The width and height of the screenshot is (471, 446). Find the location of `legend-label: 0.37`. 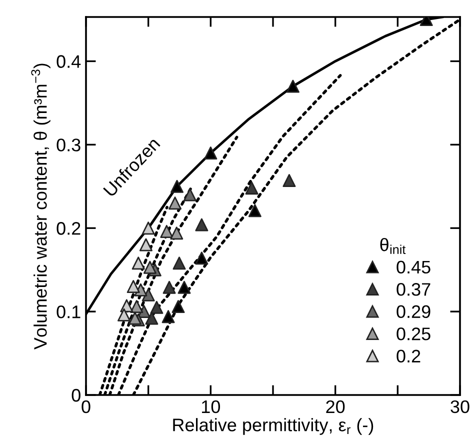

legend-label: 0.37 is located at coordinates (413, 289).